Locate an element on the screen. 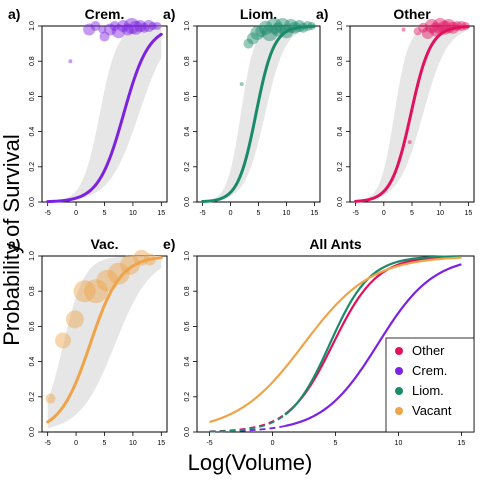 The image size is (480, 480). x-axis-label: Log(Volume) is located at coordinates (250, 462).